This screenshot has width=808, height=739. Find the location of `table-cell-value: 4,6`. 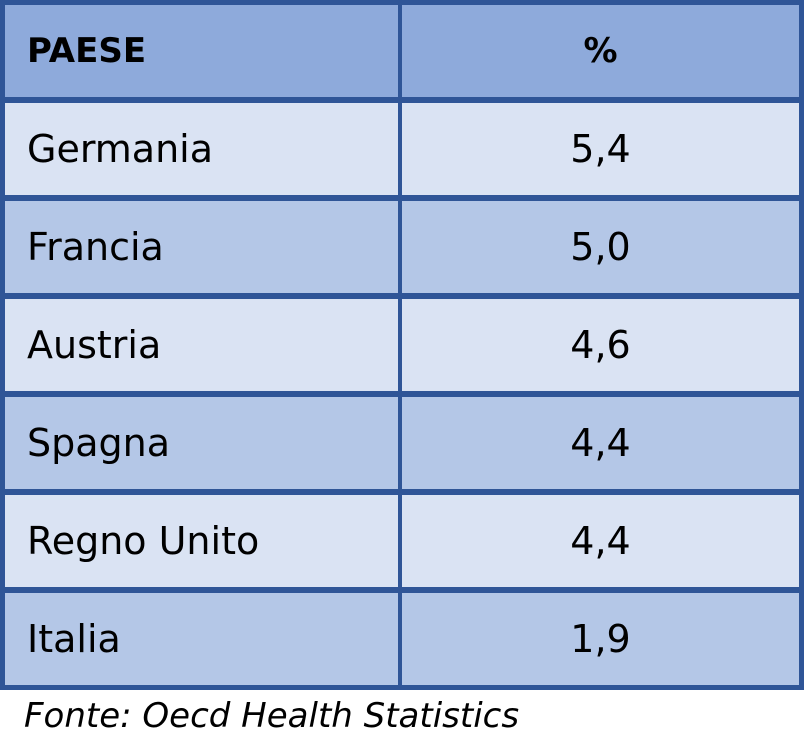

table-cell-value: 4,6 is located at coordinates (600, 345).